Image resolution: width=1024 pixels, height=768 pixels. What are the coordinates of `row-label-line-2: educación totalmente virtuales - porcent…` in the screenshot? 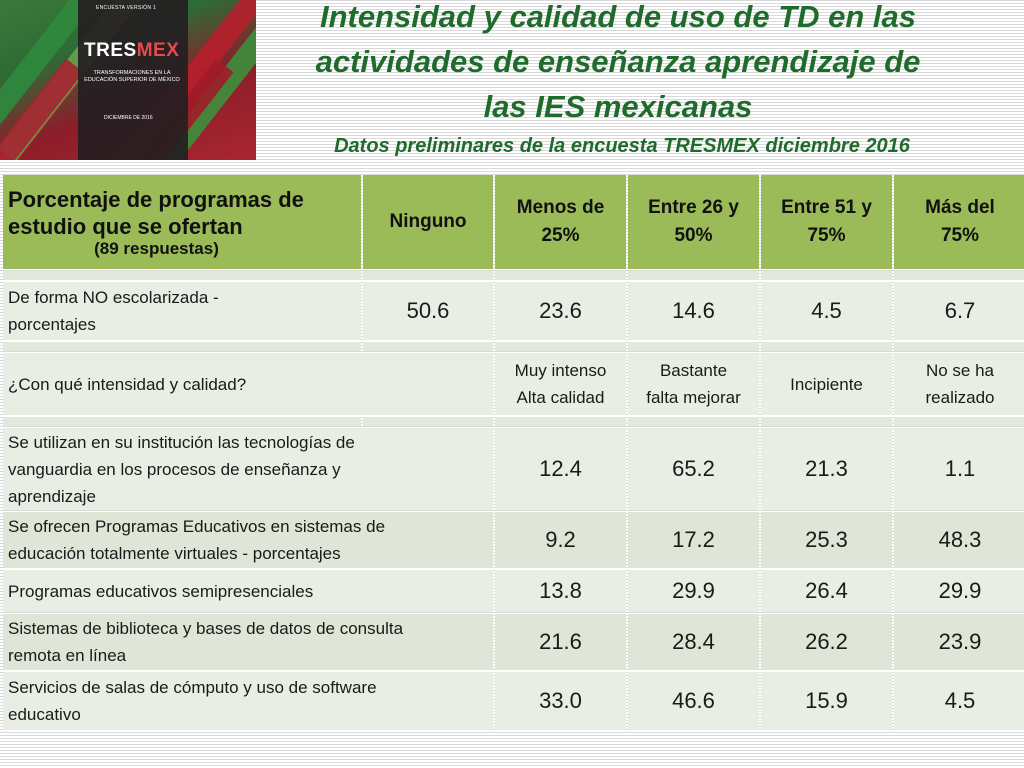 It's located at (174, 553).